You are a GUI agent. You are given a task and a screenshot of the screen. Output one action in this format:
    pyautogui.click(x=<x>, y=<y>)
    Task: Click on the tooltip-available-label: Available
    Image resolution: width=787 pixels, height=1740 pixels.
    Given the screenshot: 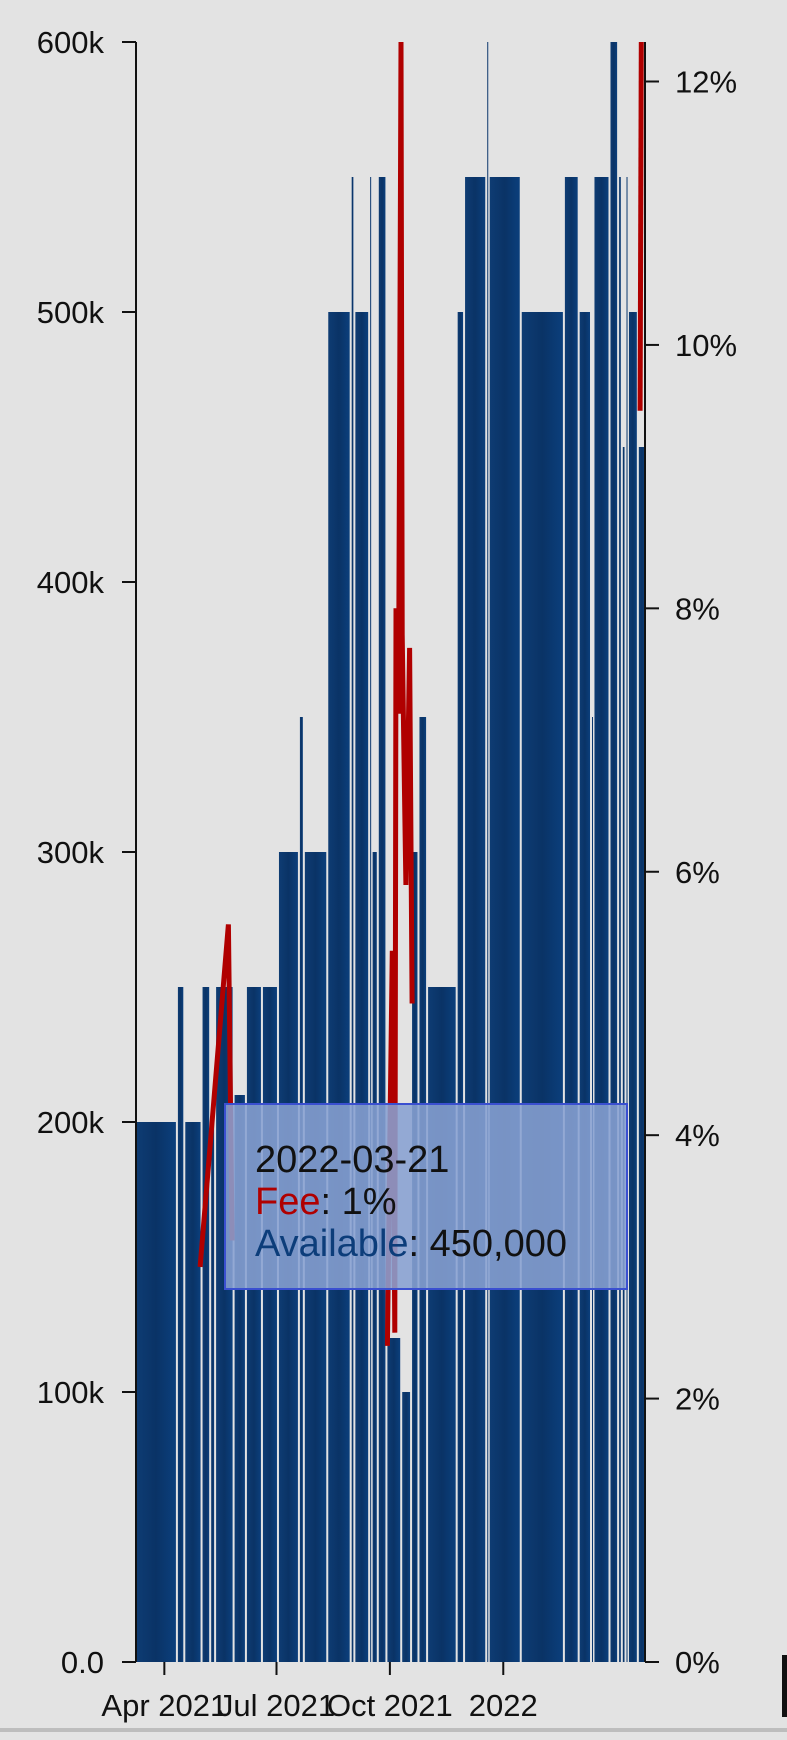 What is the action you would take?
    pyautogui.click(x=332, y=1244)
    